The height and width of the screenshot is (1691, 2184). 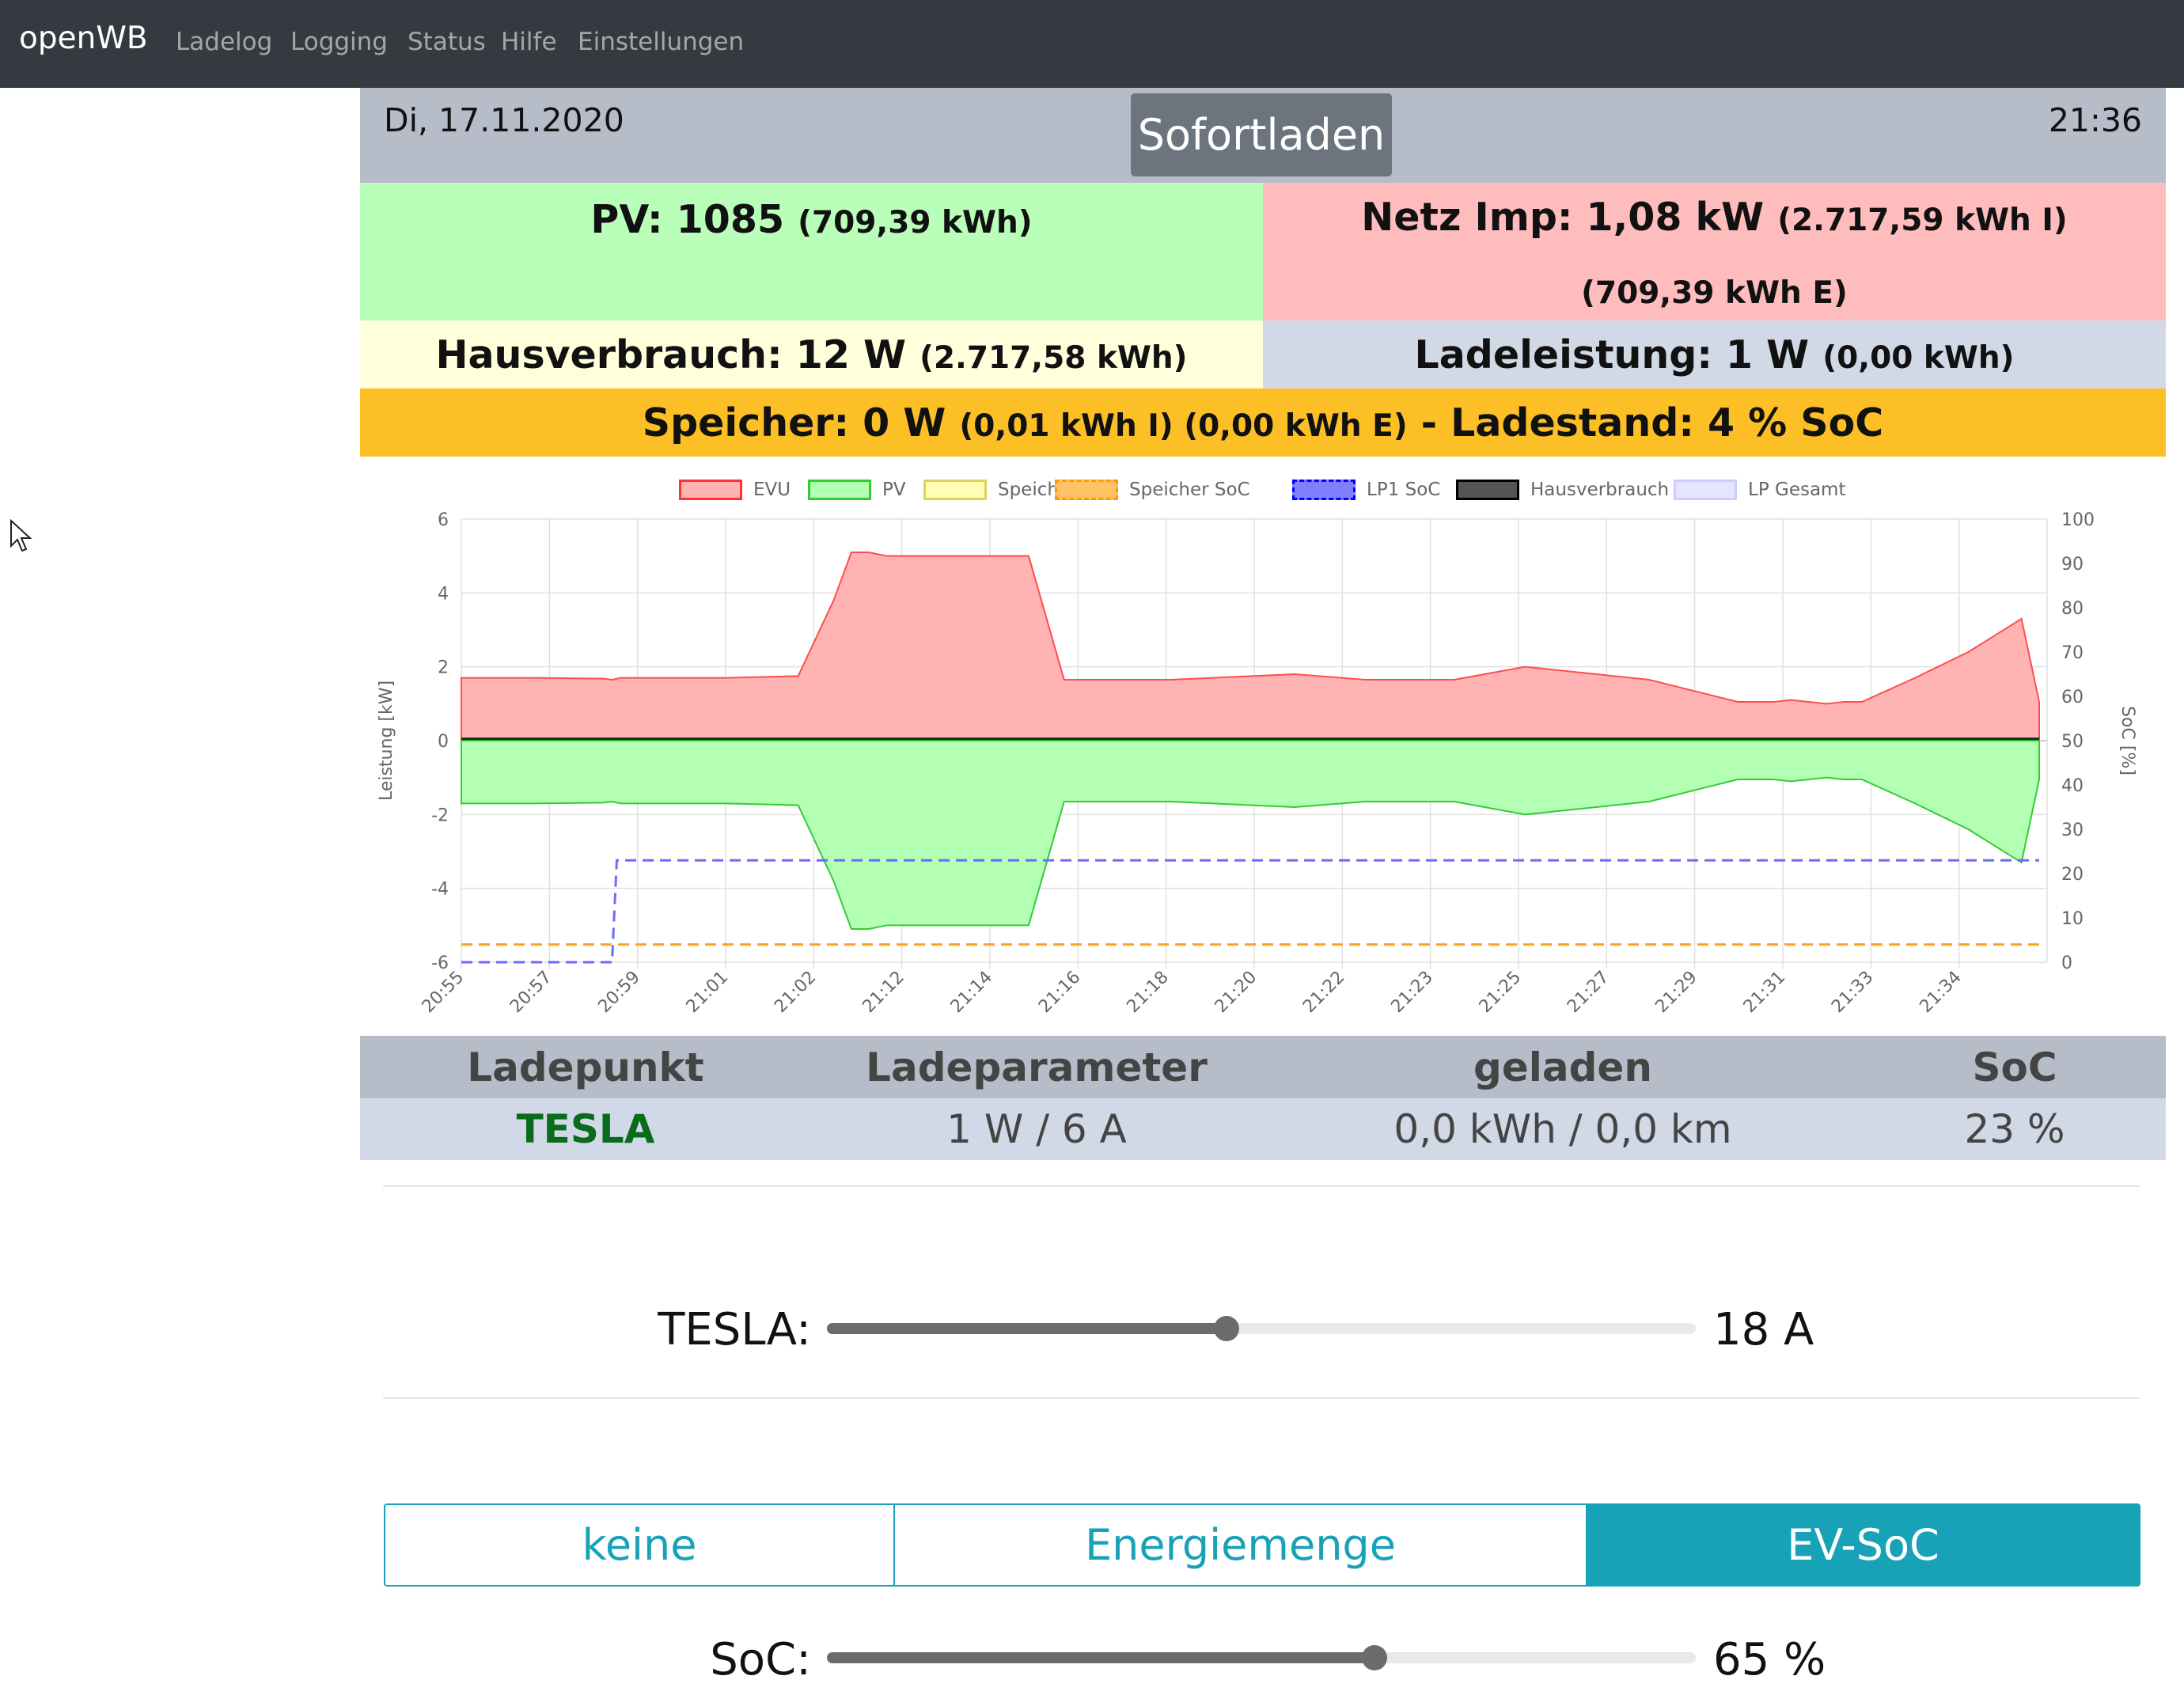 I want to click on legend-item: LP Gesamt, so click(x=1759, y=490).